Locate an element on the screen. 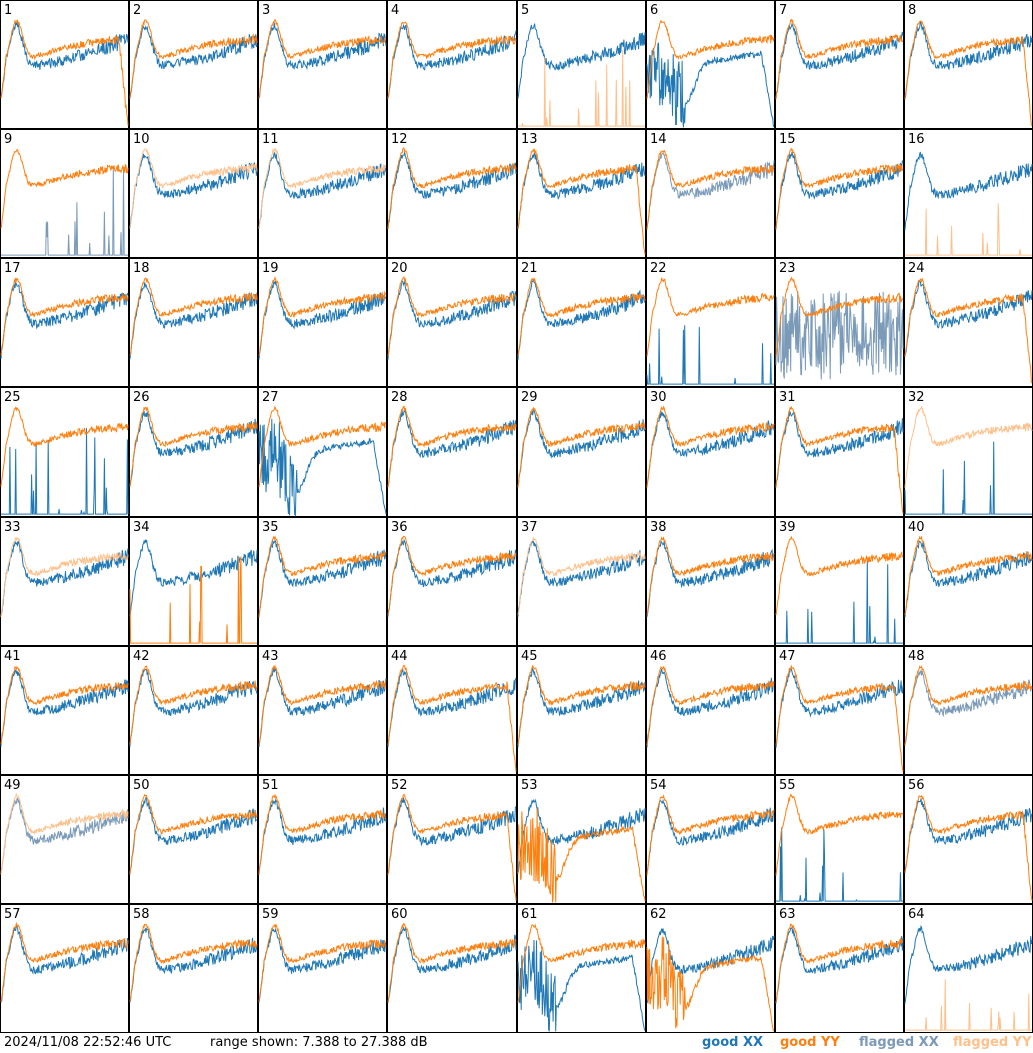  tile: 11 is located at coordinates (322, 193).